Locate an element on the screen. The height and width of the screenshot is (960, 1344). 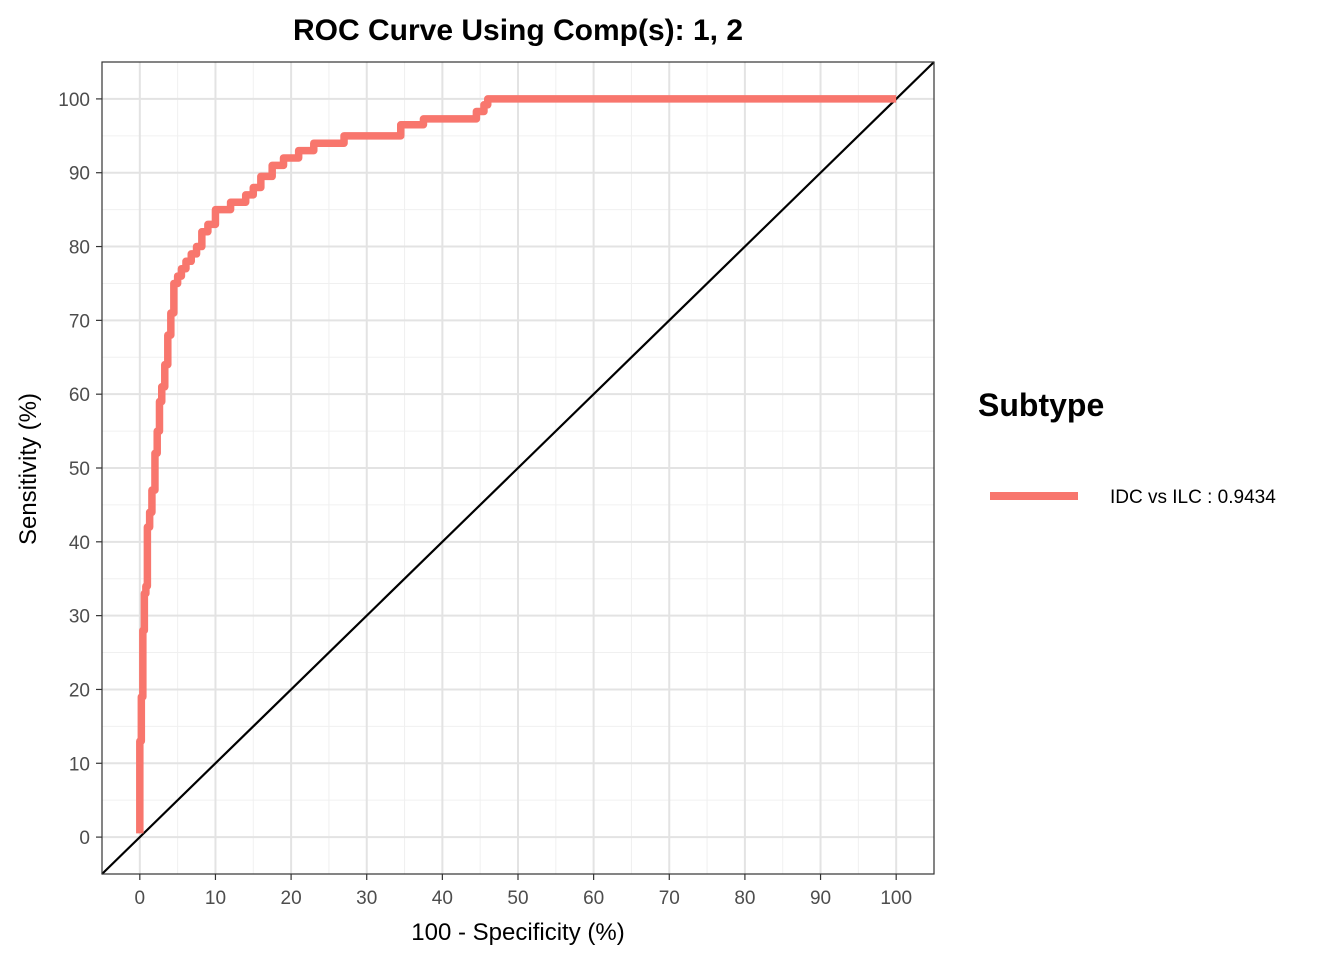
x-tick-label: 100 is located at coordinates (896, 898).